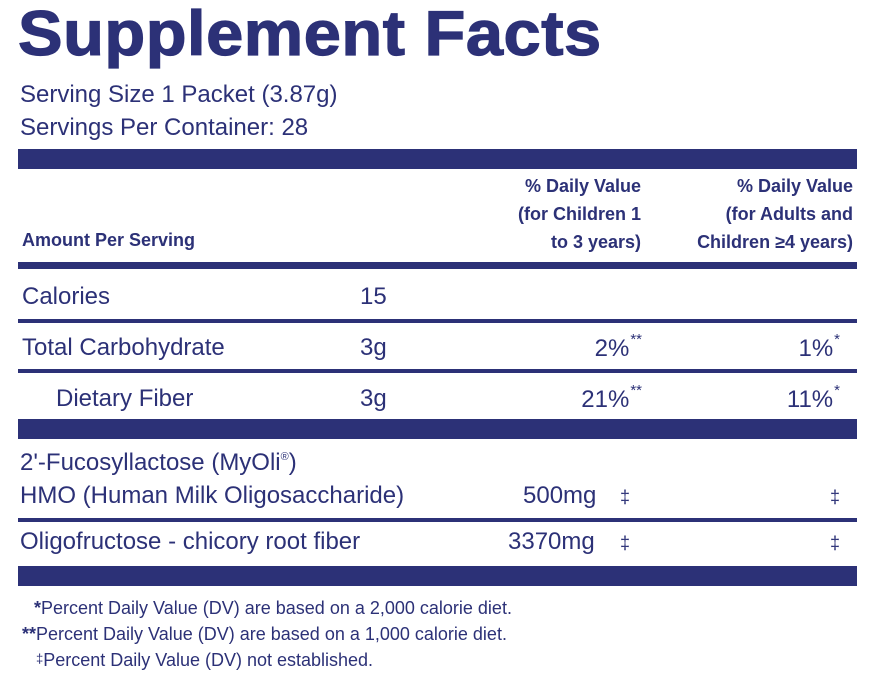 The width and height of the screenshot is (878, 693). I want to click on dv-value: 1%, so click(816, 348).